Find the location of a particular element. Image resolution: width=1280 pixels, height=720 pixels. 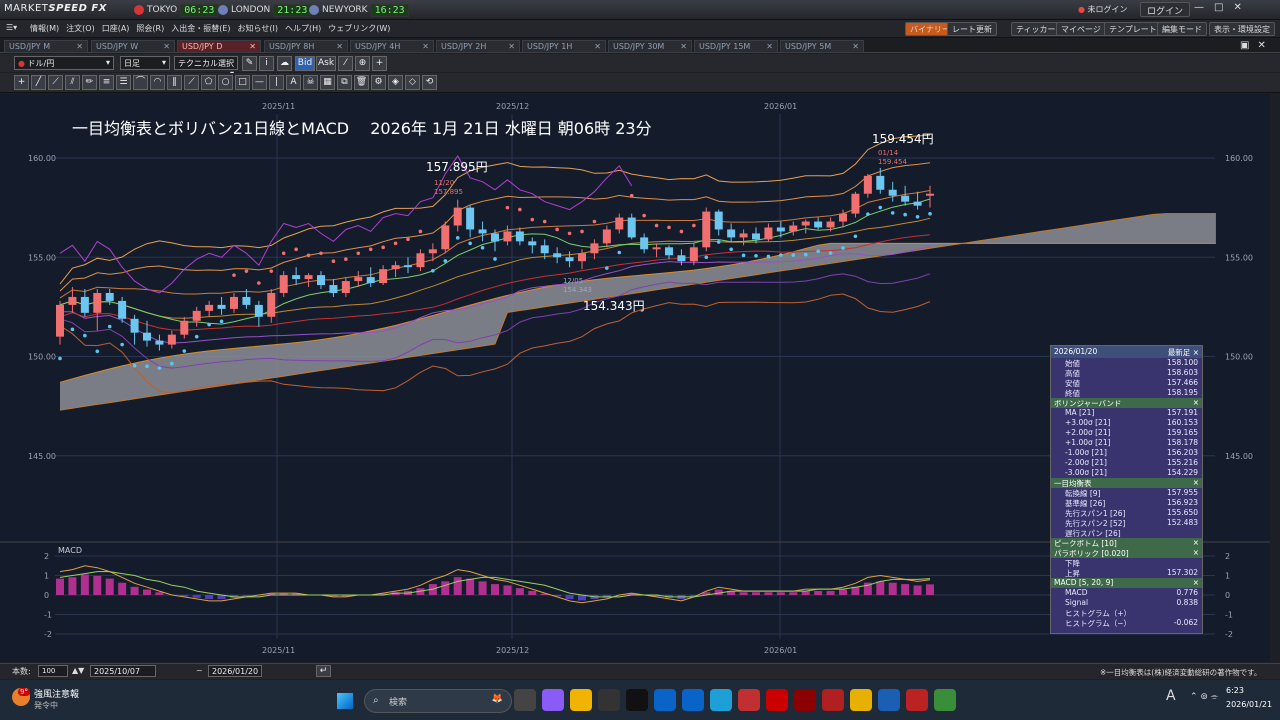

minimize-icon: — is located at coordinates (1199, 7).